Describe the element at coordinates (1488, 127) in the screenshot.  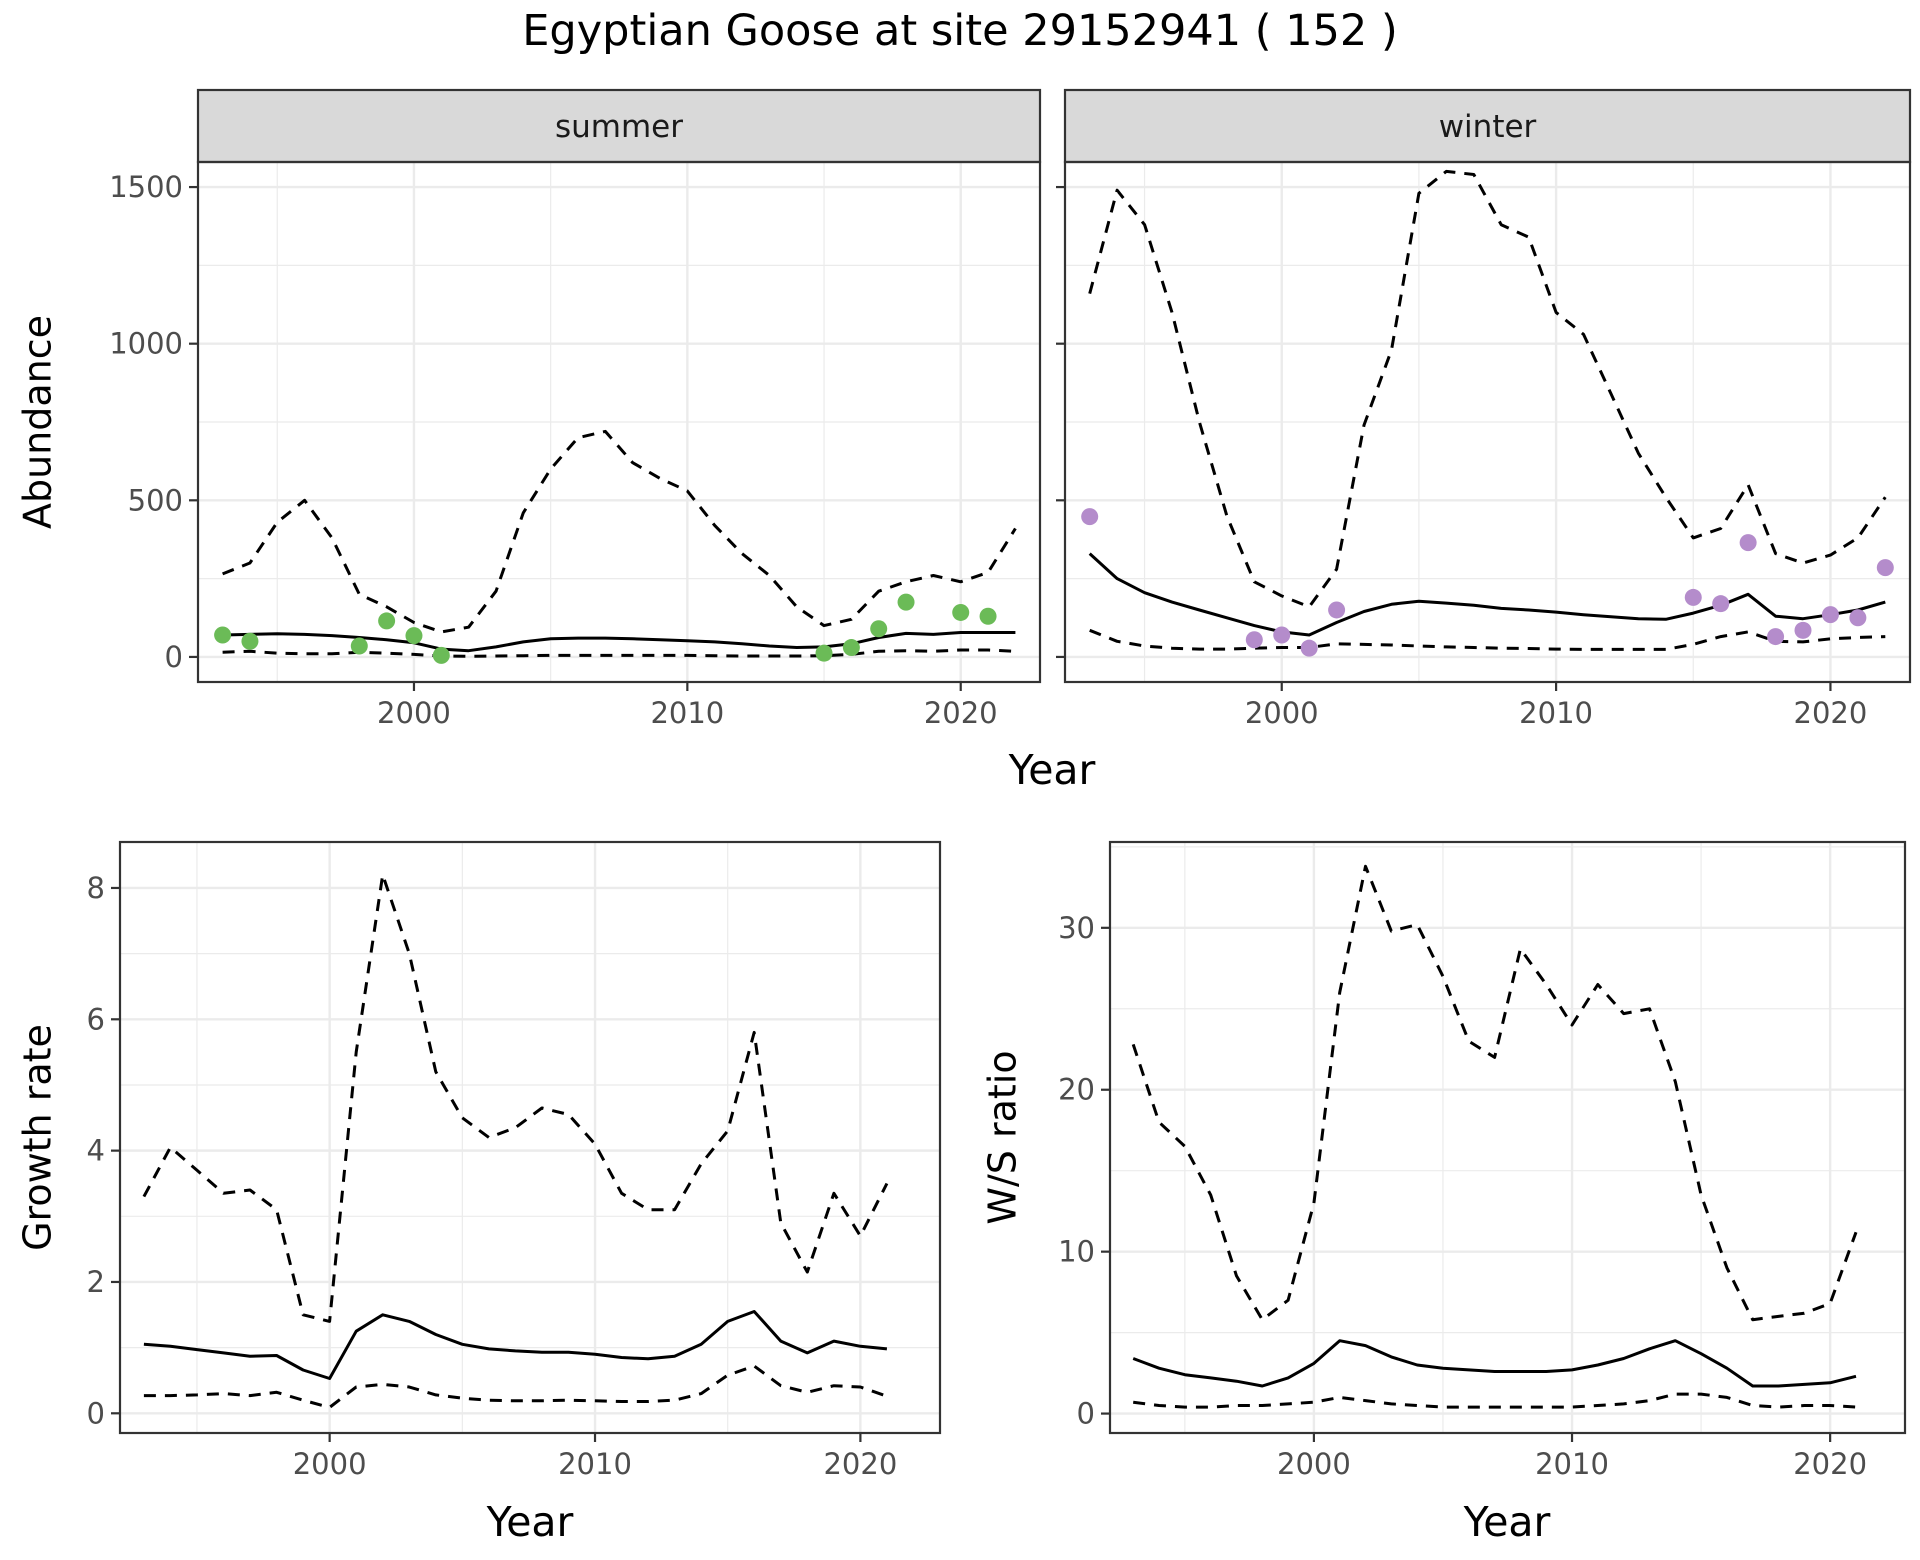
I see `facet-strip-label: winter` at that location.